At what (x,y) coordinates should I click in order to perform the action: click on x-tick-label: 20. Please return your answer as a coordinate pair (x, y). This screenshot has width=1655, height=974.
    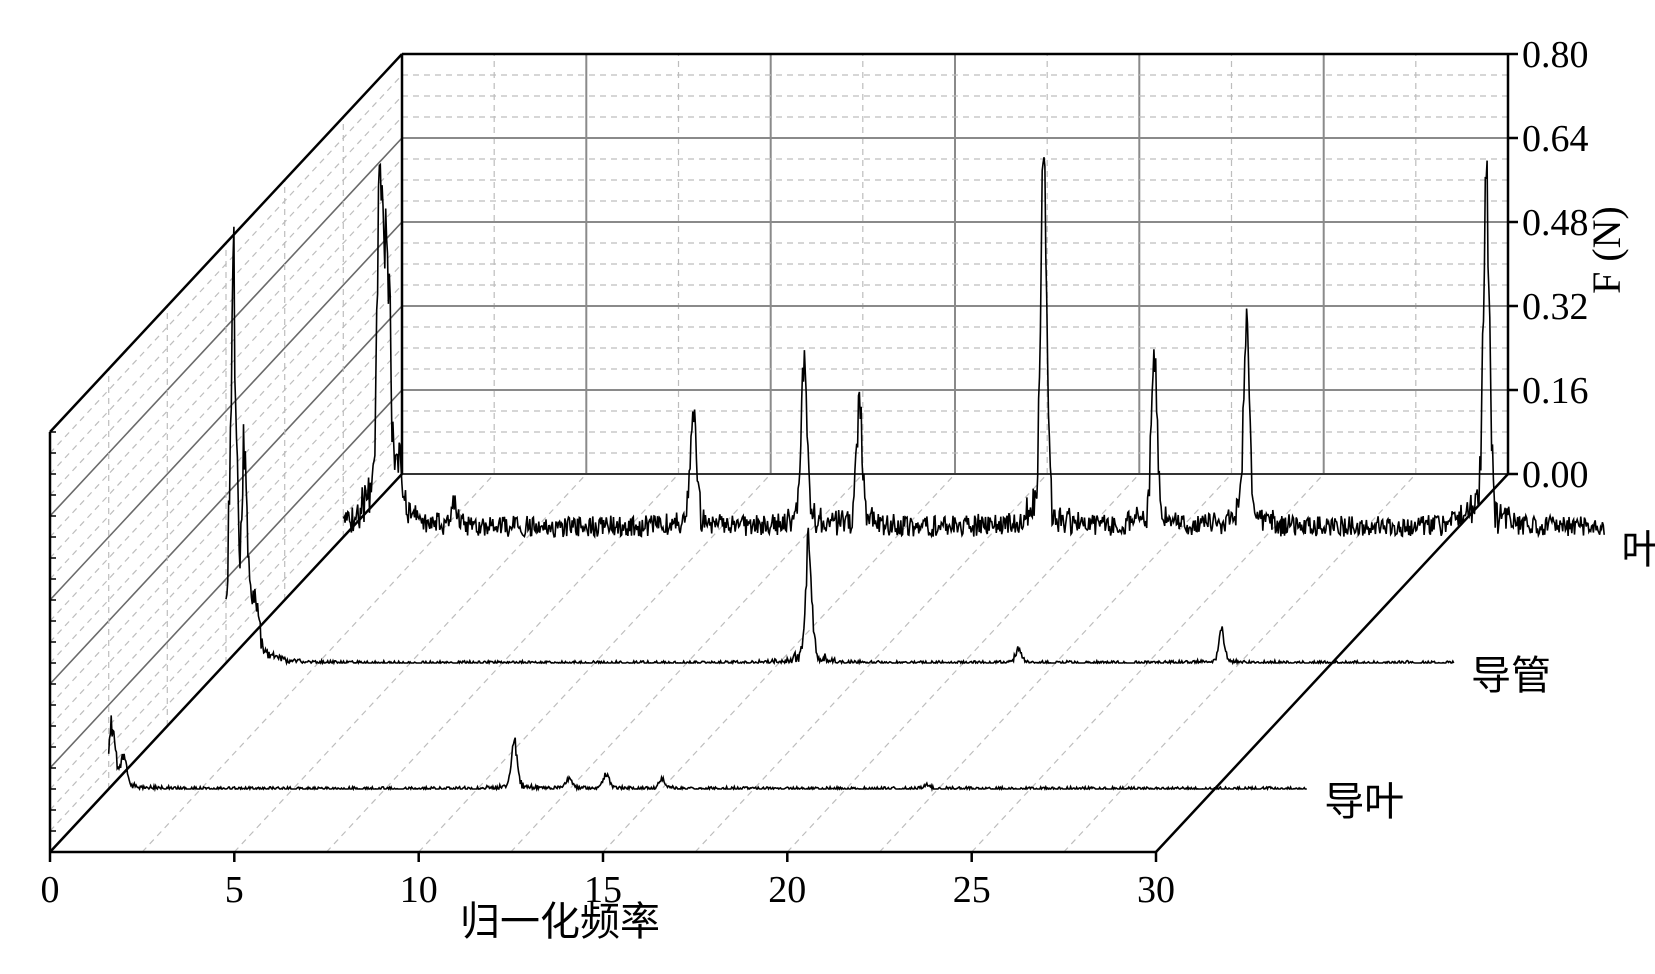
    Looking at the image, I should click on (787, 890).